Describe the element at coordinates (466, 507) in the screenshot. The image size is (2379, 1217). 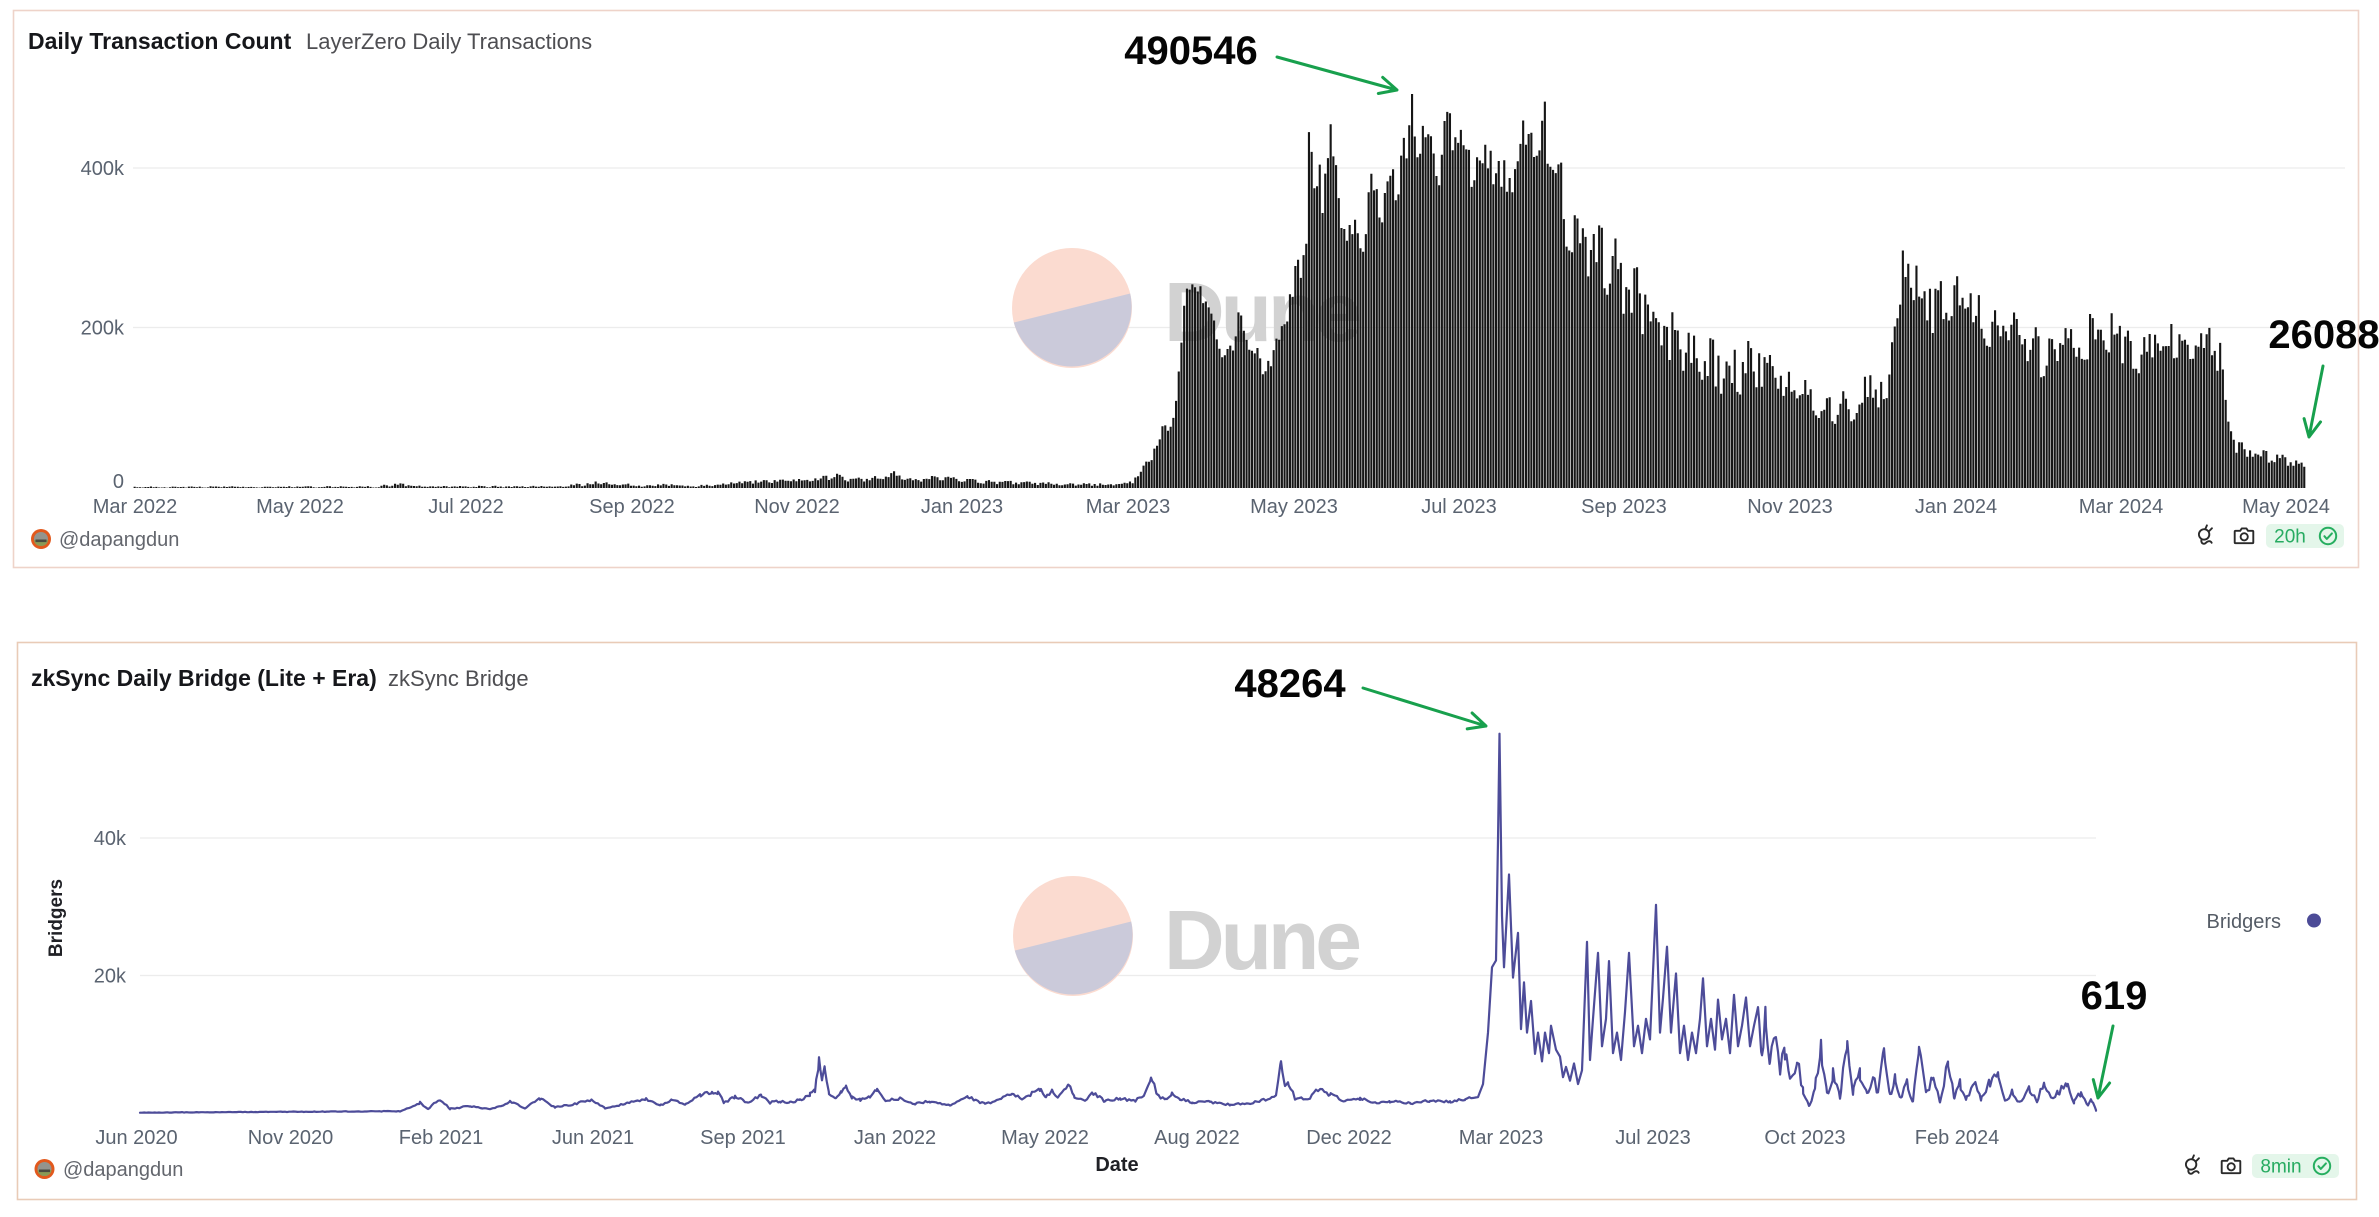
I see `svg-text: Jul 2022` at that location.